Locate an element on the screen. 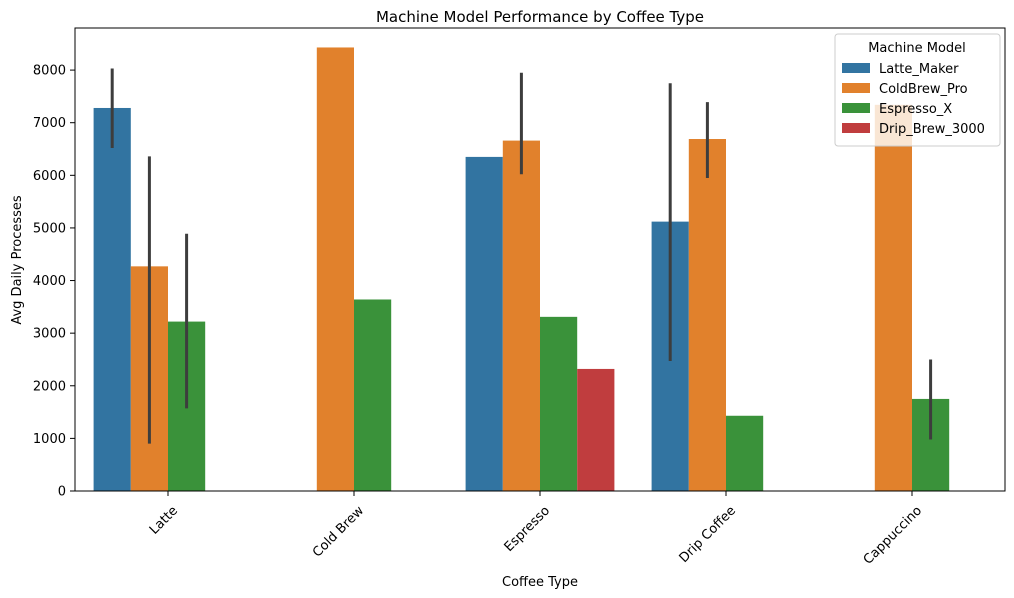 This screenshot has height=598, width=1014. y-axis-title: Avg Daily Processes is located at coordinates (17, 260).